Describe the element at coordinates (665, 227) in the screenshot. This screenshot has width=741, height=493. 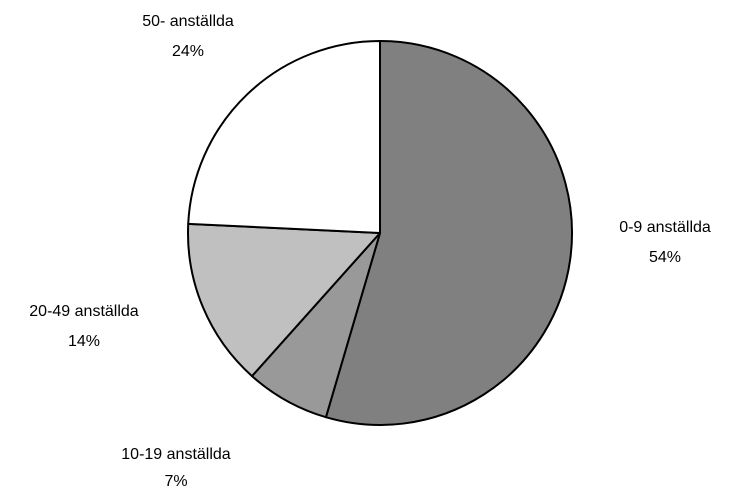
I see `slice-label-0-9-anstallda: 0-9 anställda` at that location.